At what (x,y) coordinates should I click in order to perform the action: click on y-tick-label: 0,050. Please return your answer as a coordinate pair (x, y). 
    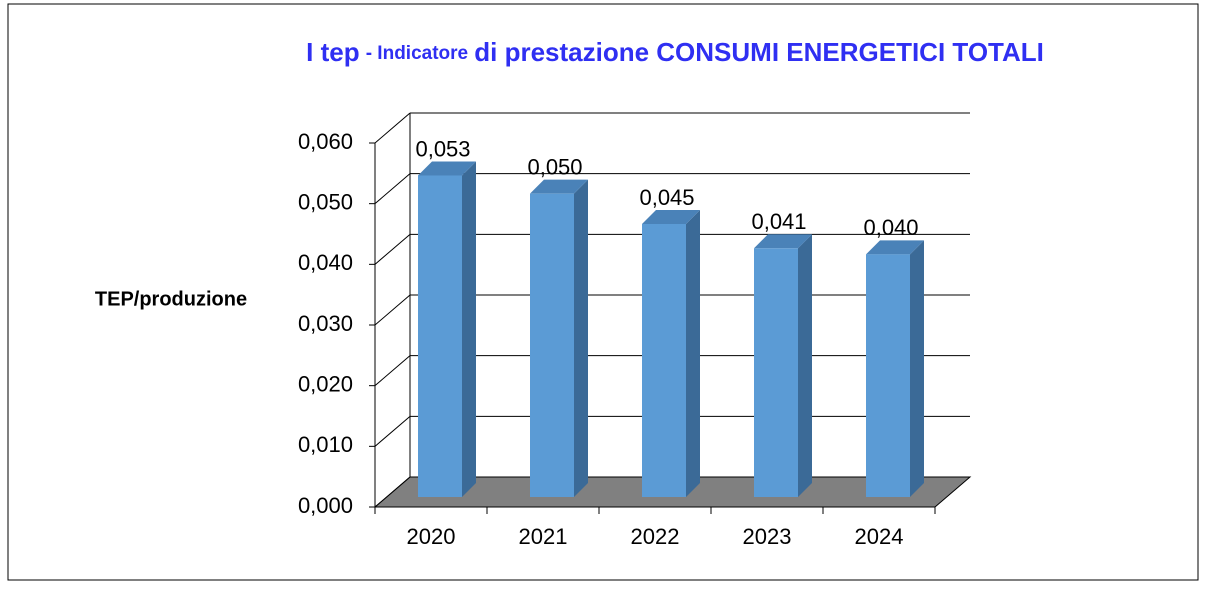
    Looking at the image, I should click on (325, 201).